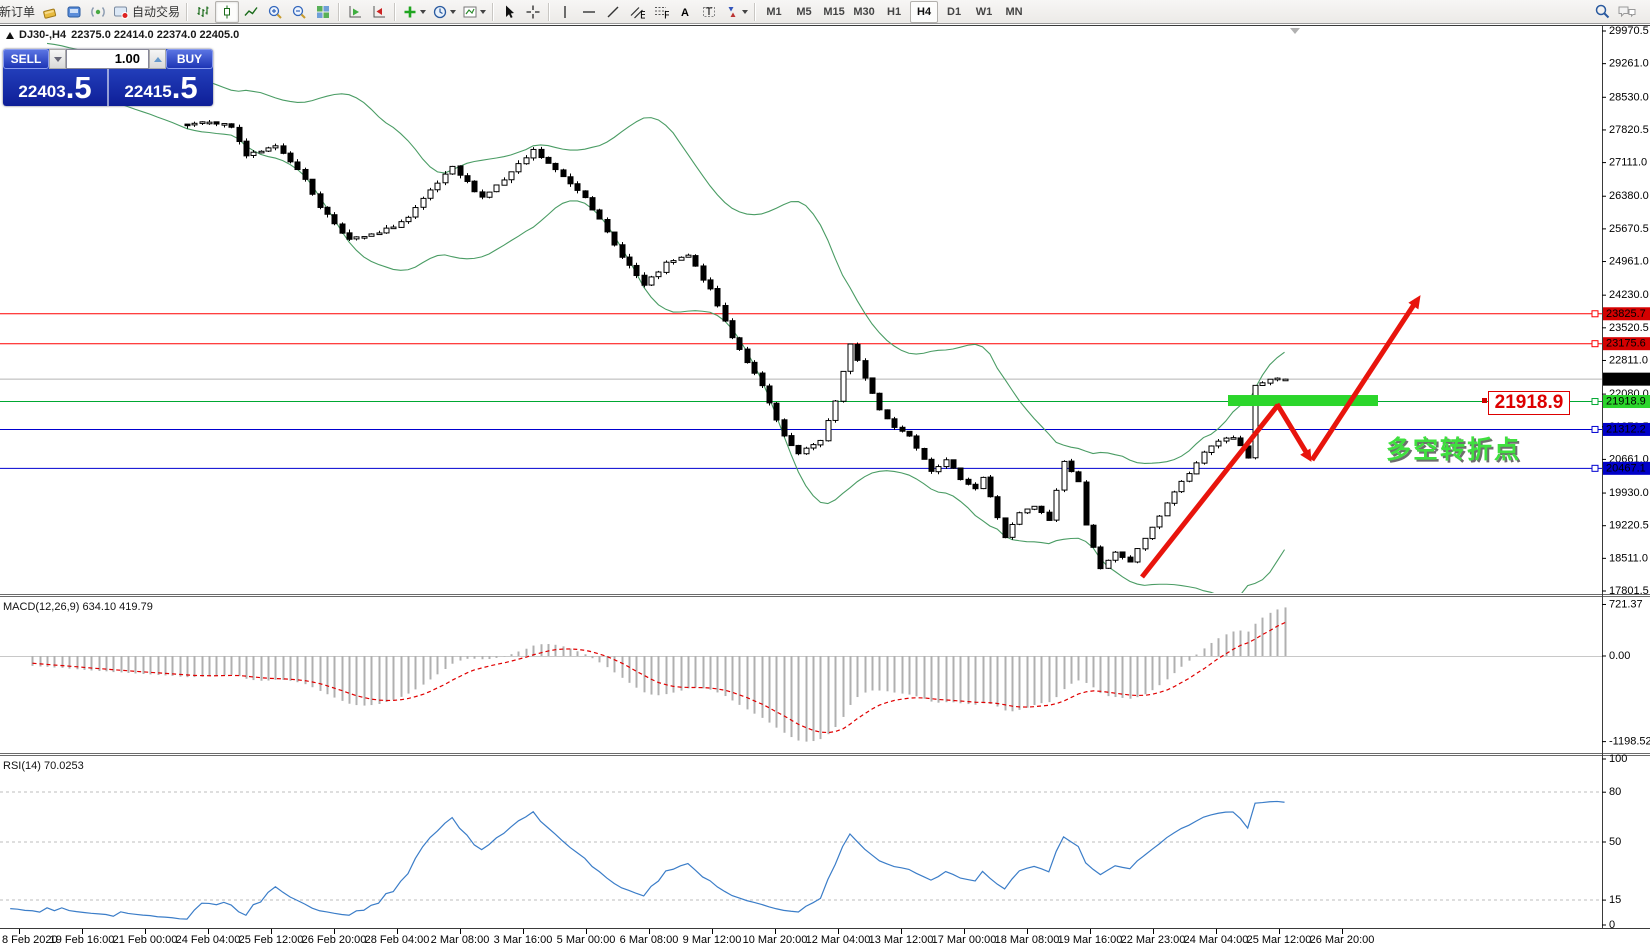  I want to click on auto-scroll-icon, so click(355, 11).